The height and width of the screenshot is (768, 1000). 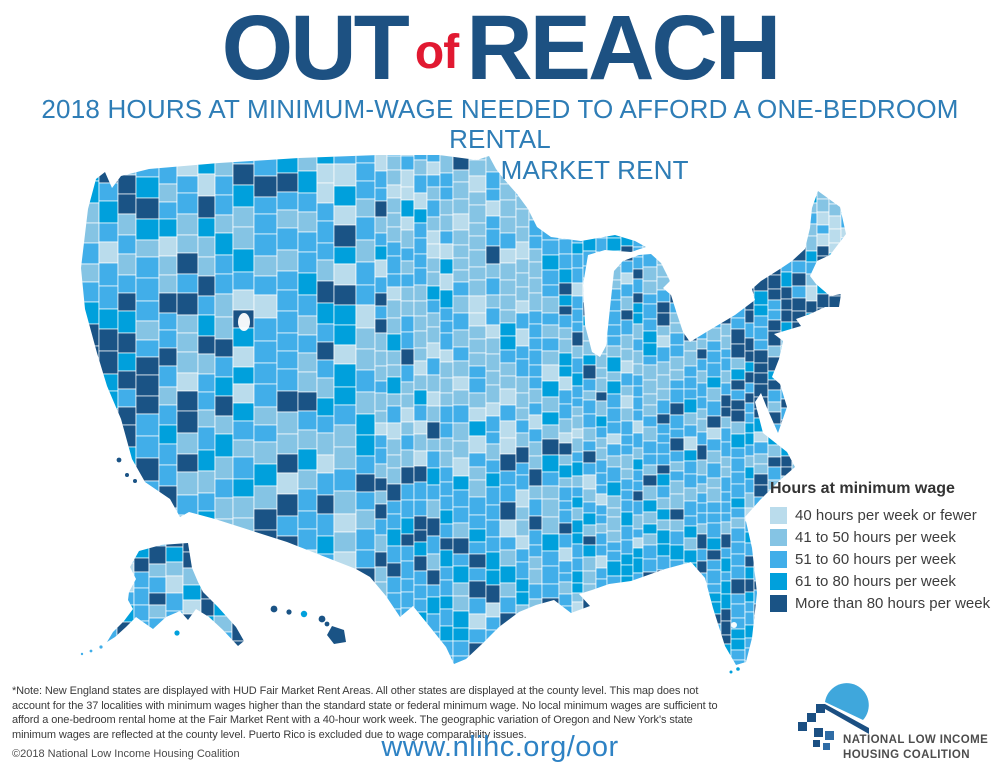 I want to click on legend-label: 40 hours per week or fewer, so click(x=886, y=515).